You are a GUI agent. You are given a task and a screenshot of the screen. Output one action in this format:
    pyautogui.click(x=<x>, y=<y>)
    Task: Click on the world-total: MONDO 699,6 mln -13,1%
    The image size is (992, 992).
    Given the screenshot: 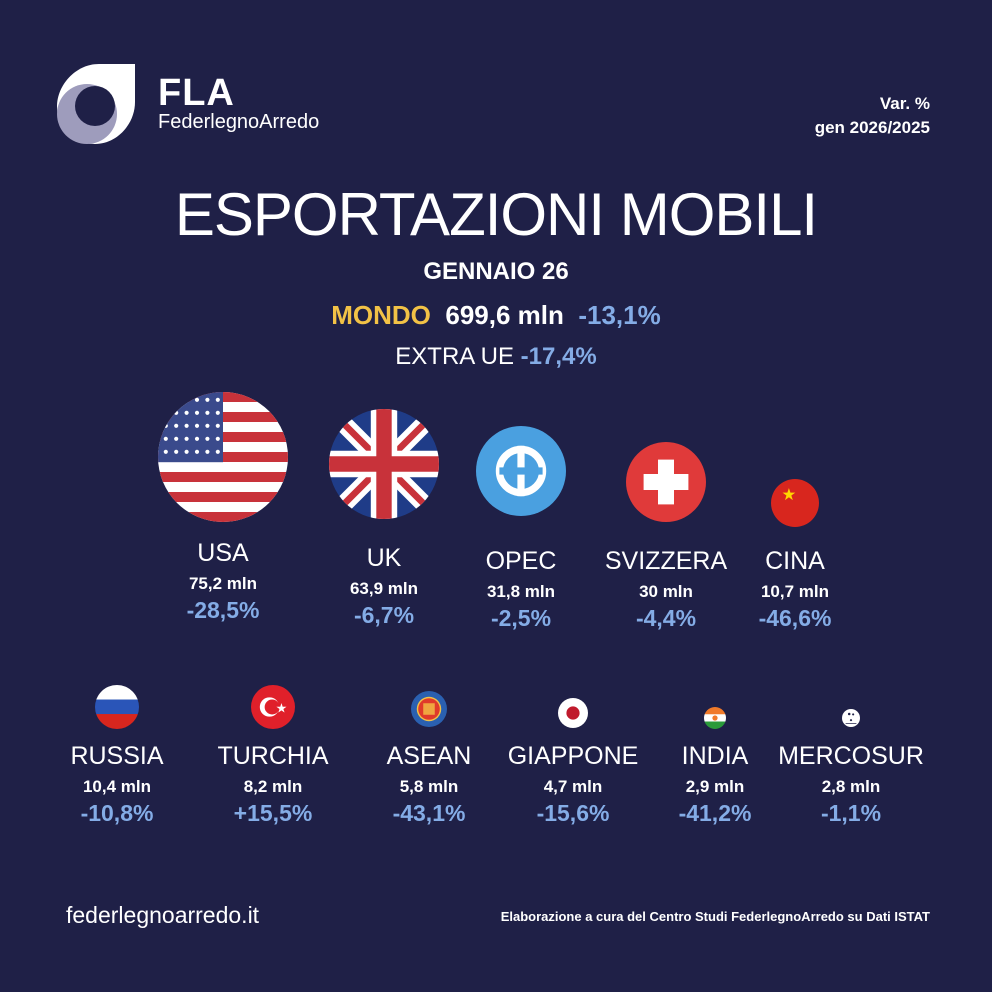 What is the action you would take?
    pyautogui.click(x=496, y=315)
    